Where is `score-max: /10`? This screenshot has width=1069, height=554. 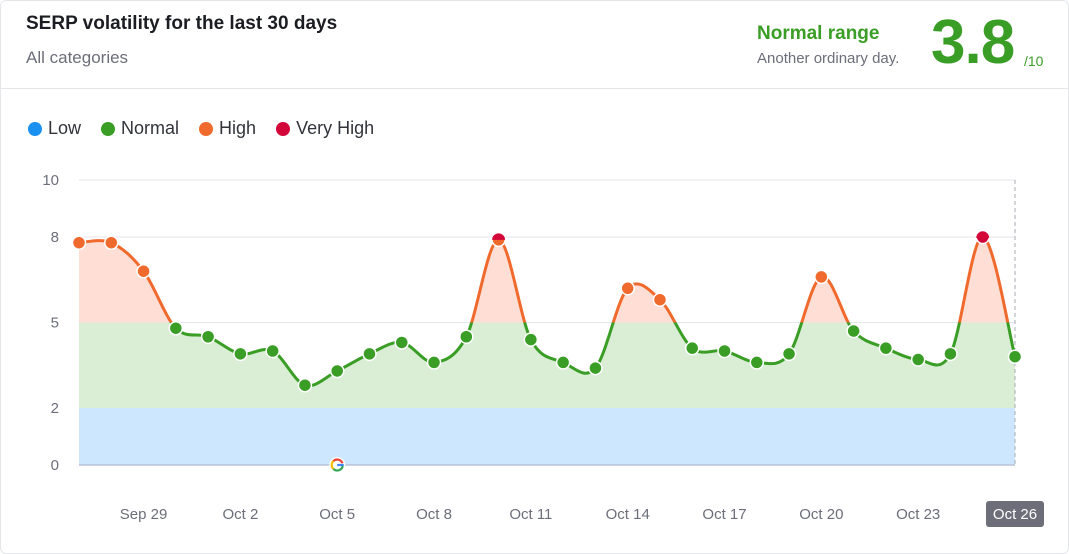 score-max: /10 is located at coordinates (1034, 61).